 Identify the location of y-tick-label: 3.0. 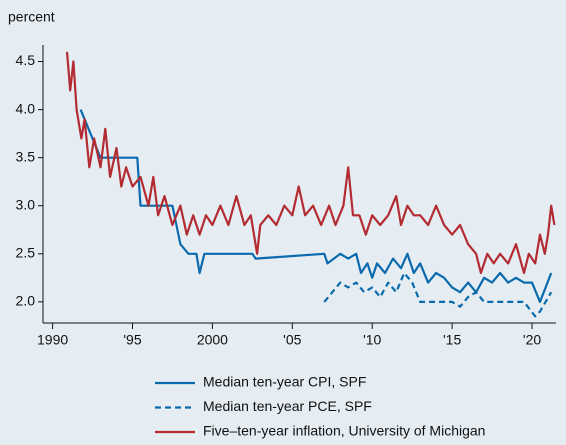
(26, 204).